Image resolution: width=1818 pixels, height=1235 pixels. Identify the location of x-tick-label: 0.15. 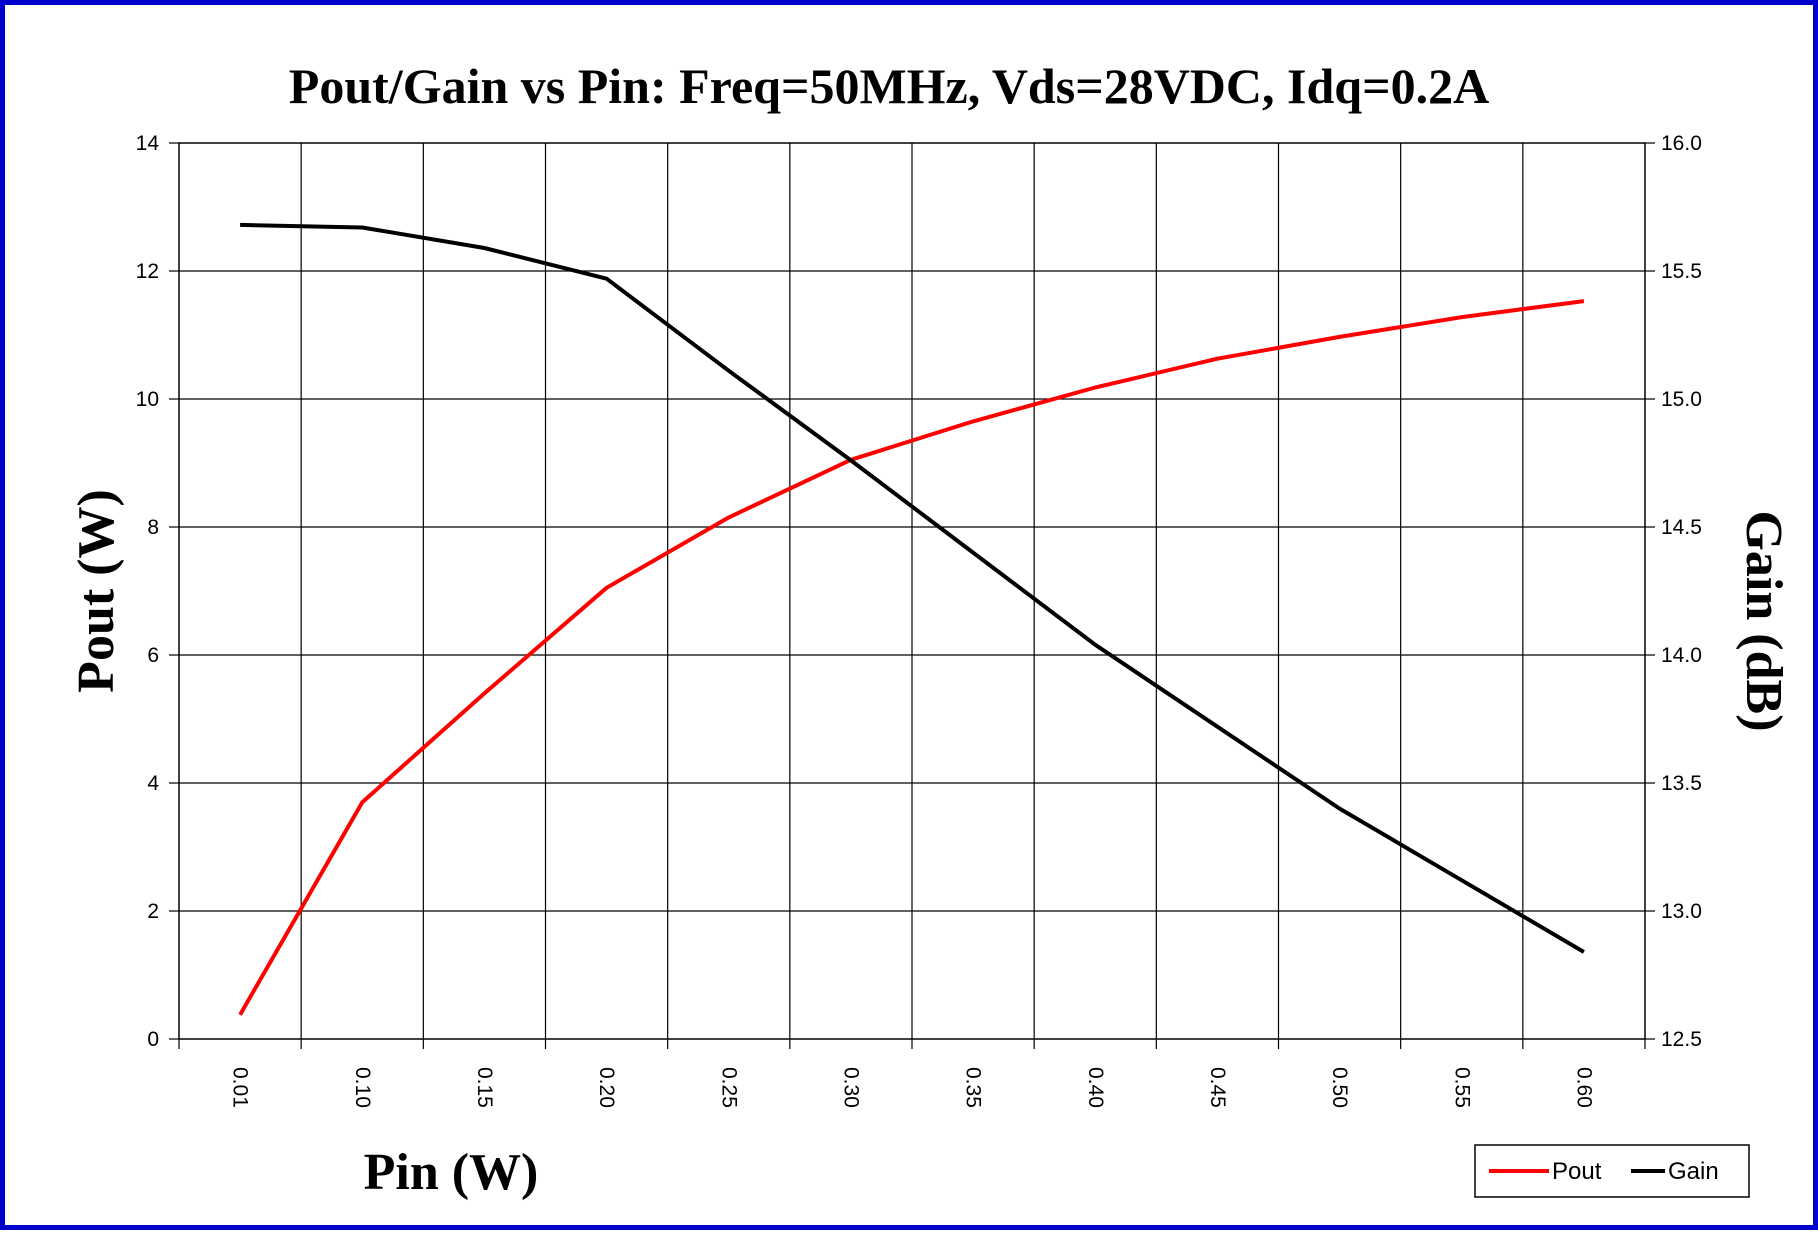
(484, 1087).